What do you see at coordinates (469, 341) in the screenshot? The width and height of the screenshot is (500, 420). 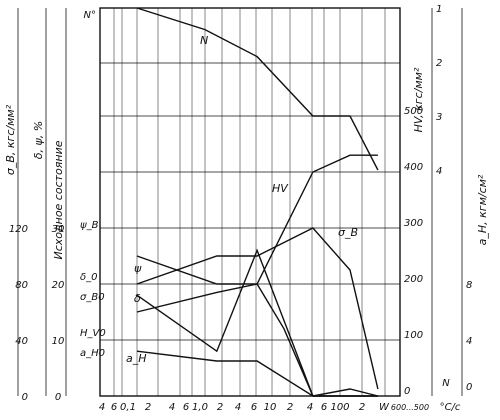 I see `ah-tick-label: 4` at bounding box center [469, 341].